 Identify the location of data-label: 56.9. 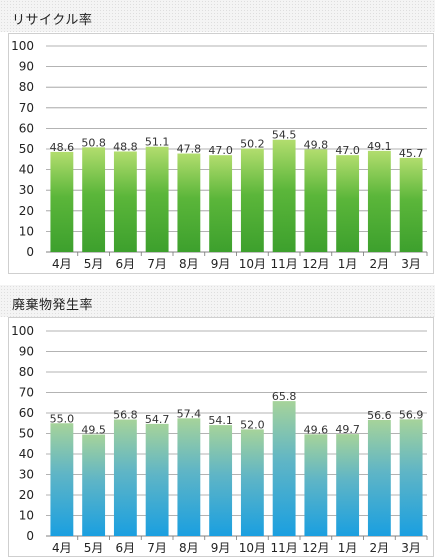
(411, 414).